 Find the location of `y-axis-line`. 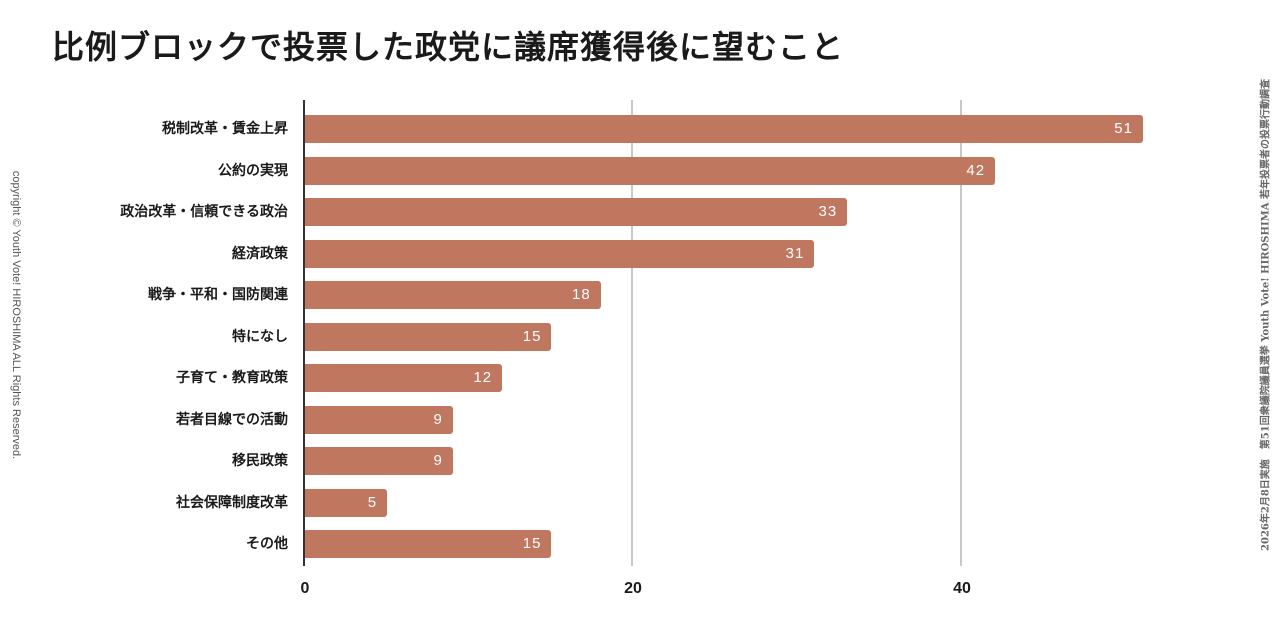

y-axis-line is located at coordinates (304, 333).